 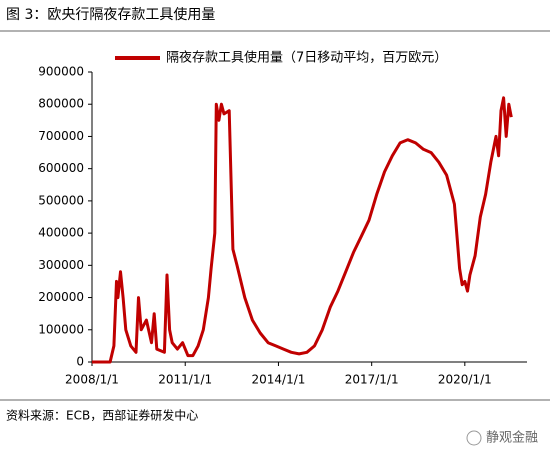 I want to click on x-tick-label: 2020/1/1, so click(x=465, y=380).